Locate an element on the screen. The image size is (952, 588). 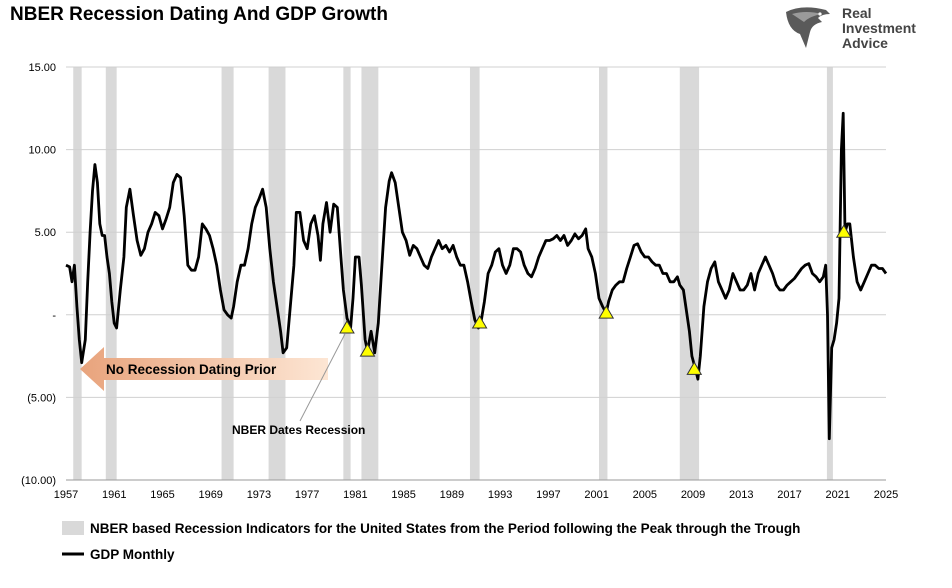
x-tick-label: 1981 is located at coordinates (355, 495).